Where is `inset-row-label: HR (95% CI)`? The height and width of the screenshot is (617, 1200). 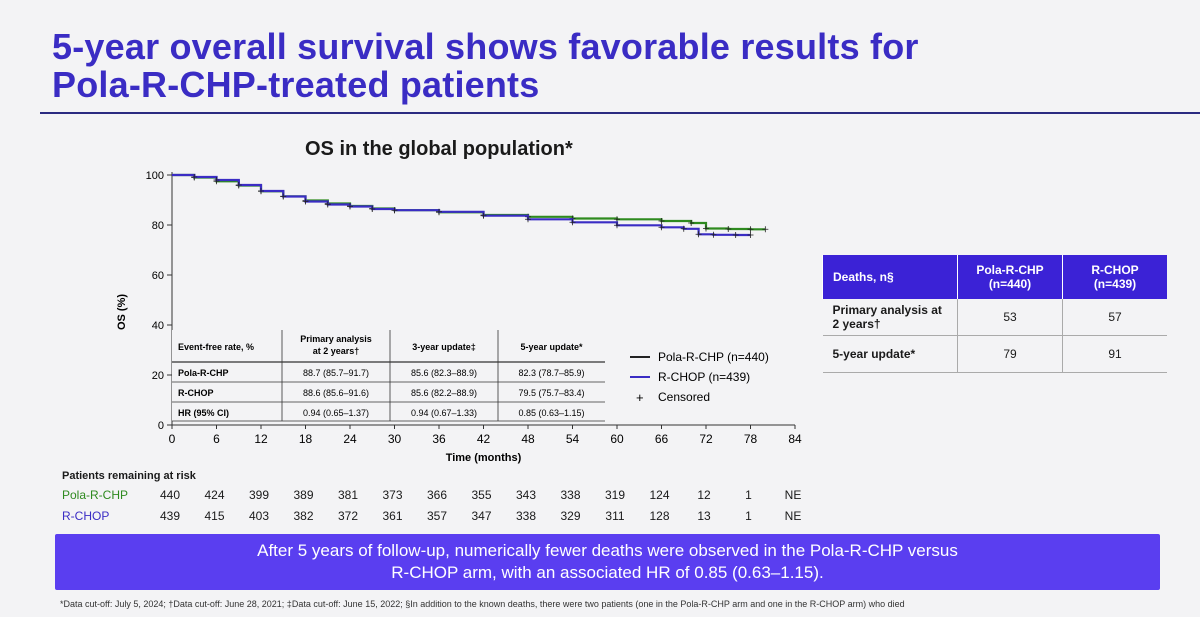
inset-row-label: HR (95% CI) is located at coordinates (203, 413).